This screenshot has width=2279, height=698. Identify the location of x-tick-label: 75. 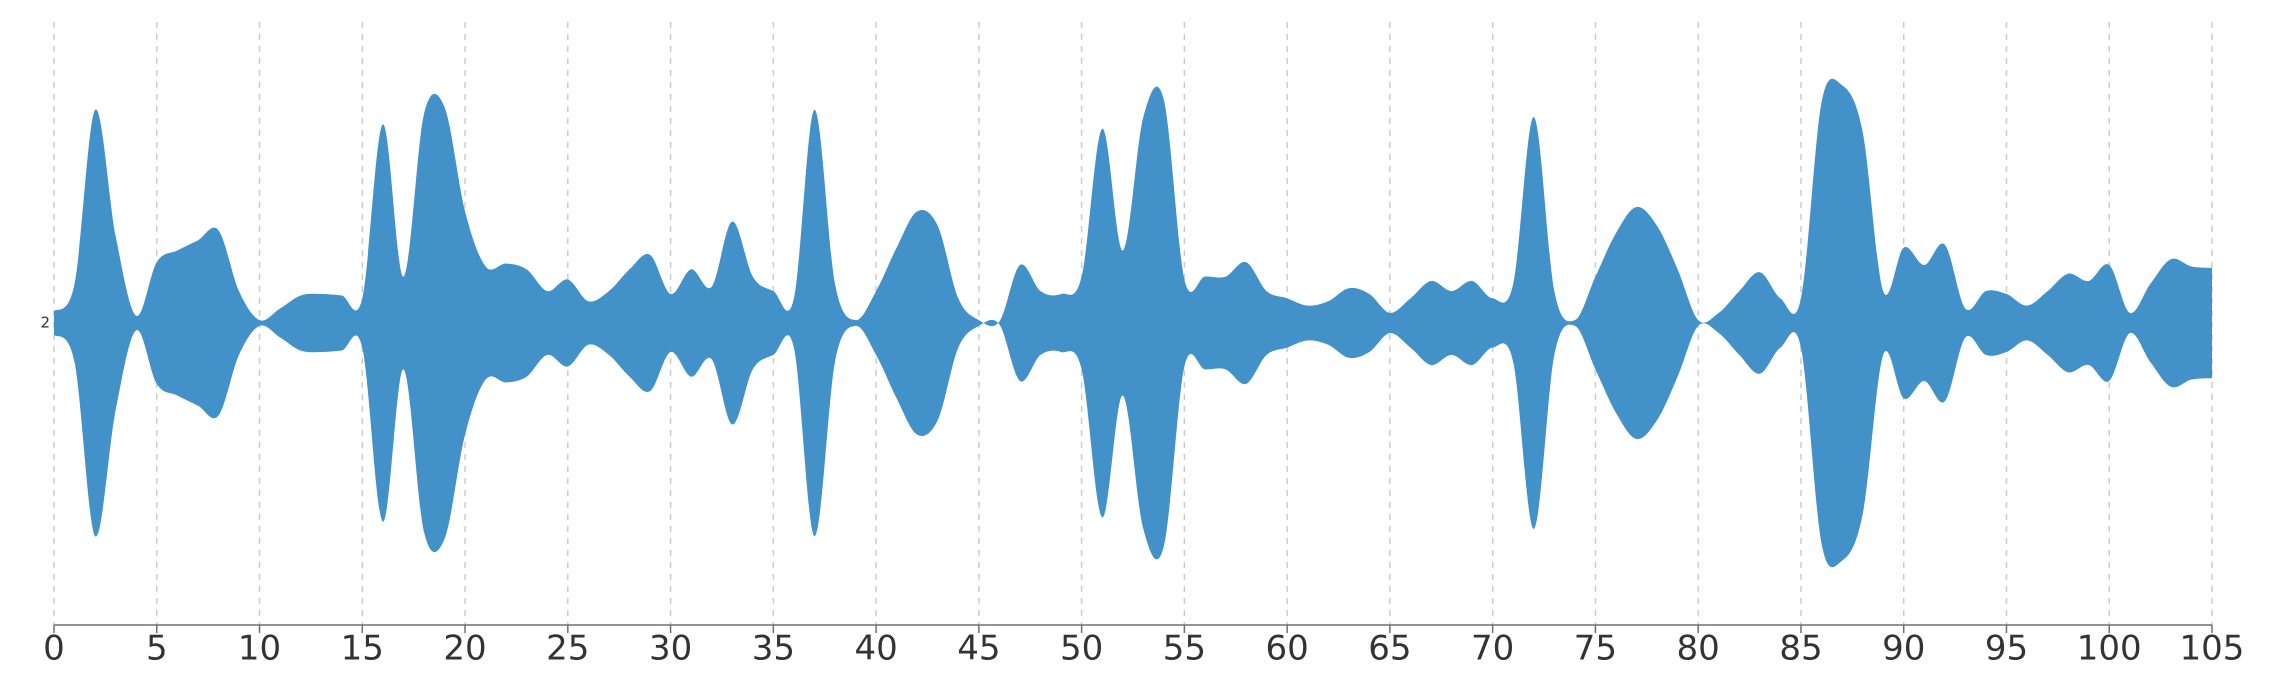
(1595, 649).